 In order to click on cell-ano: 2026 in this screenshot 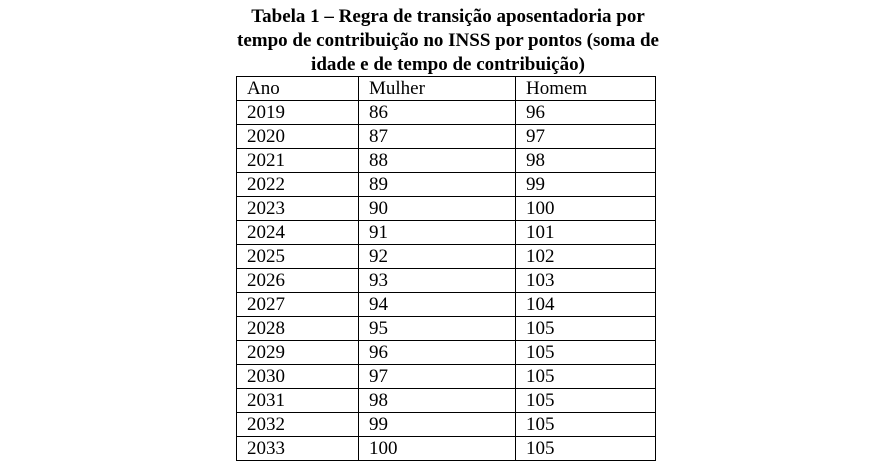, I will do `click(297, 280)`.